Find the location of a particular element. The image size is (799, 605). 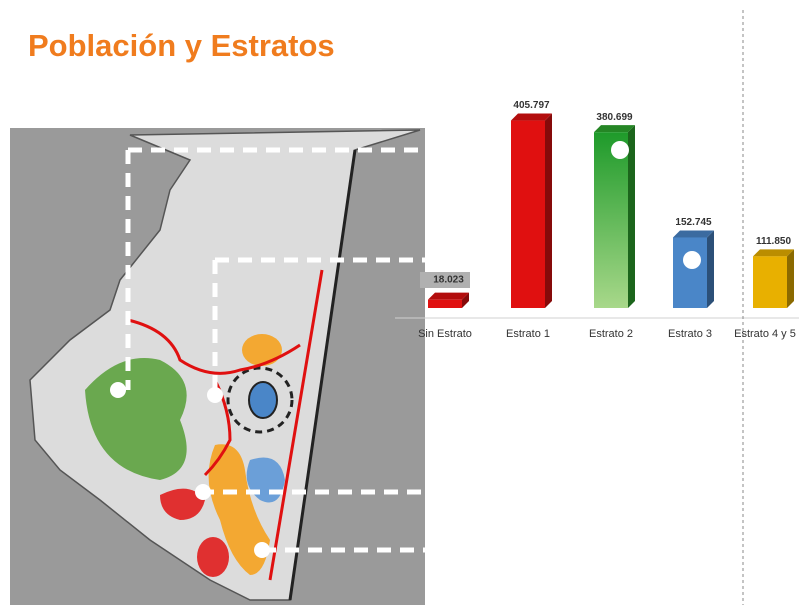

label-box is located at coordinates (445, 280).